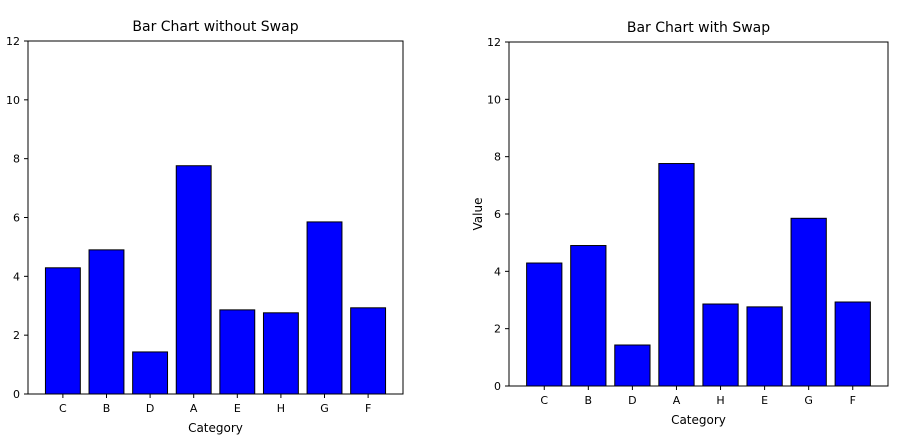  What do you see at coordinates (215, 27) in the screenshot?
I see `chart-title: Bar Chart without Swap` at bounding box center [215, 27].